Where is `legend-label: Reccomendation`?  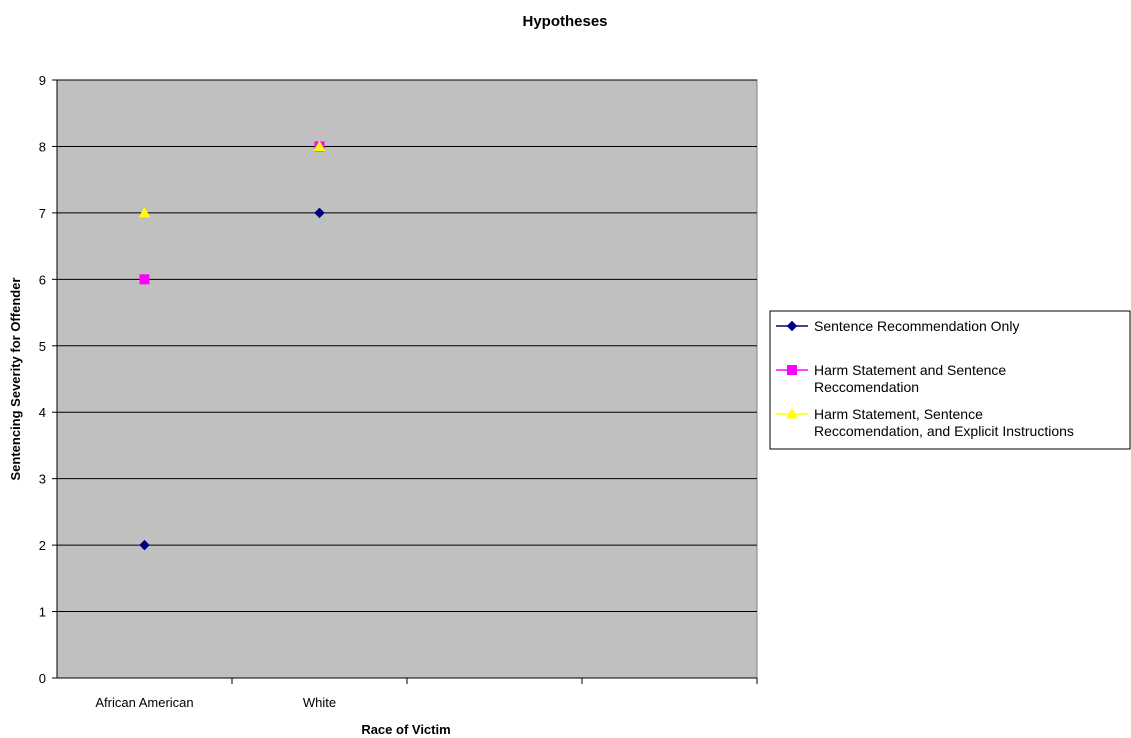
legend-label: Reccomendation is located at coordinates (866, 387).